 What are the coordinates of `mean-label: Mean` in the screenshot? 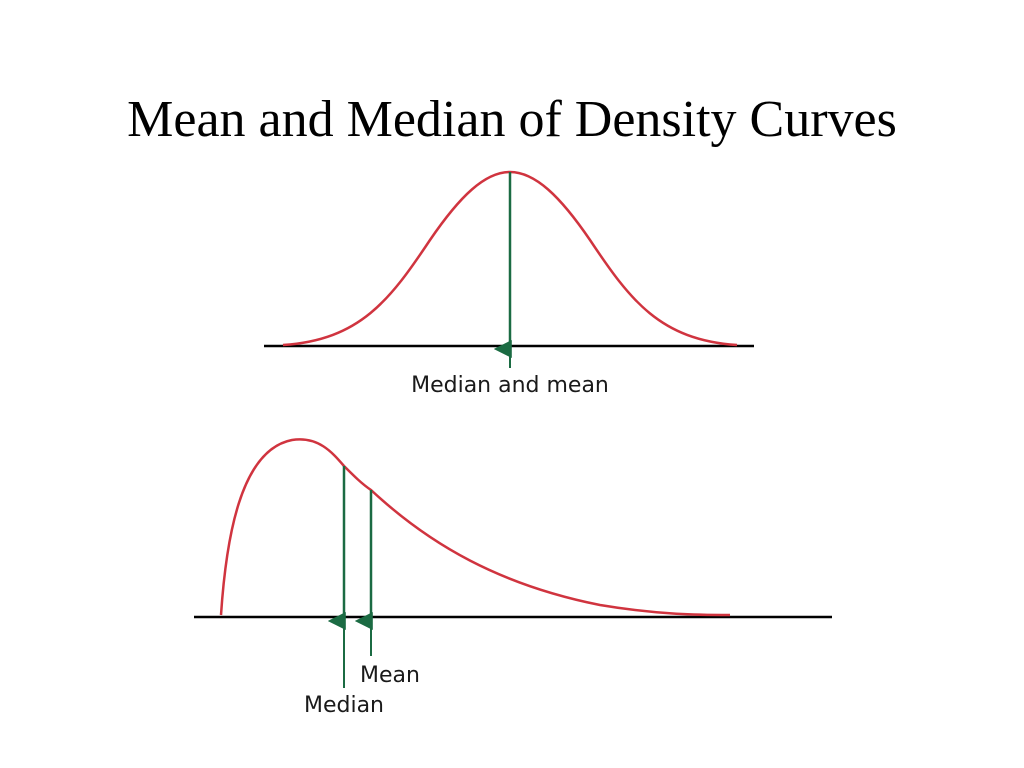 It's located at (390, 675).